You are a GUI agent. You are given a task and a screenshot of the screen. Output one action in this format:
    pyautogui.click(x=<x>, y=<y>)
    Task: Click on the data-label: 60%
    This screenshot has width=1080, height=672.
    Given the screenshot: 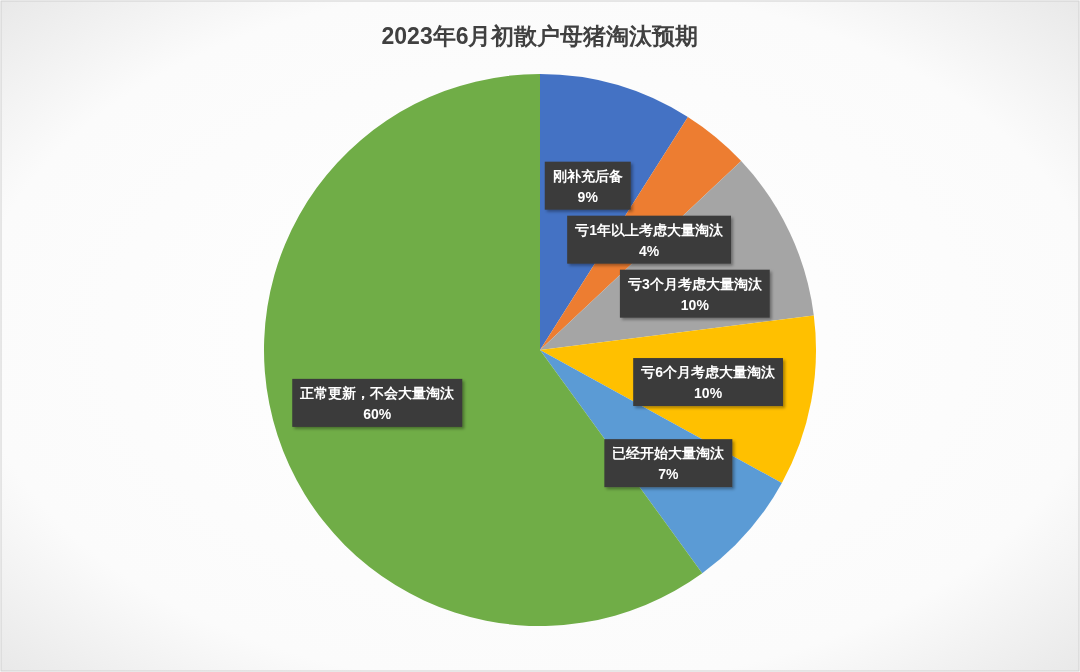 What is the action you would take?
    pyautogui.click(x=377, y=413)
    